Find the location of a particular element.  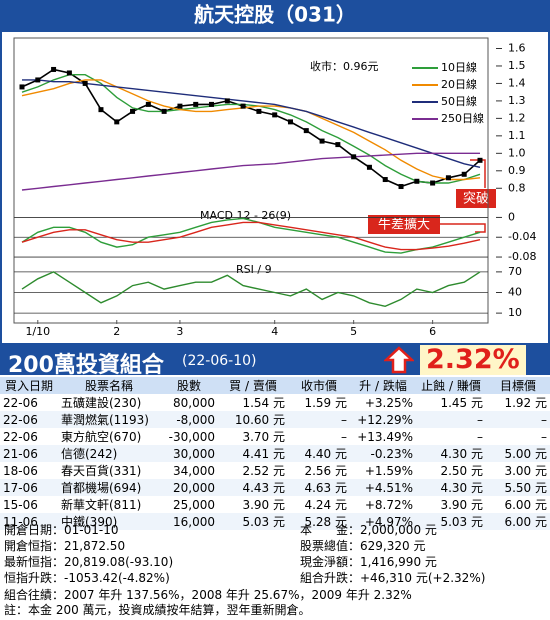

table-cell: 3.90 元 is located at coordinates (461, 505).